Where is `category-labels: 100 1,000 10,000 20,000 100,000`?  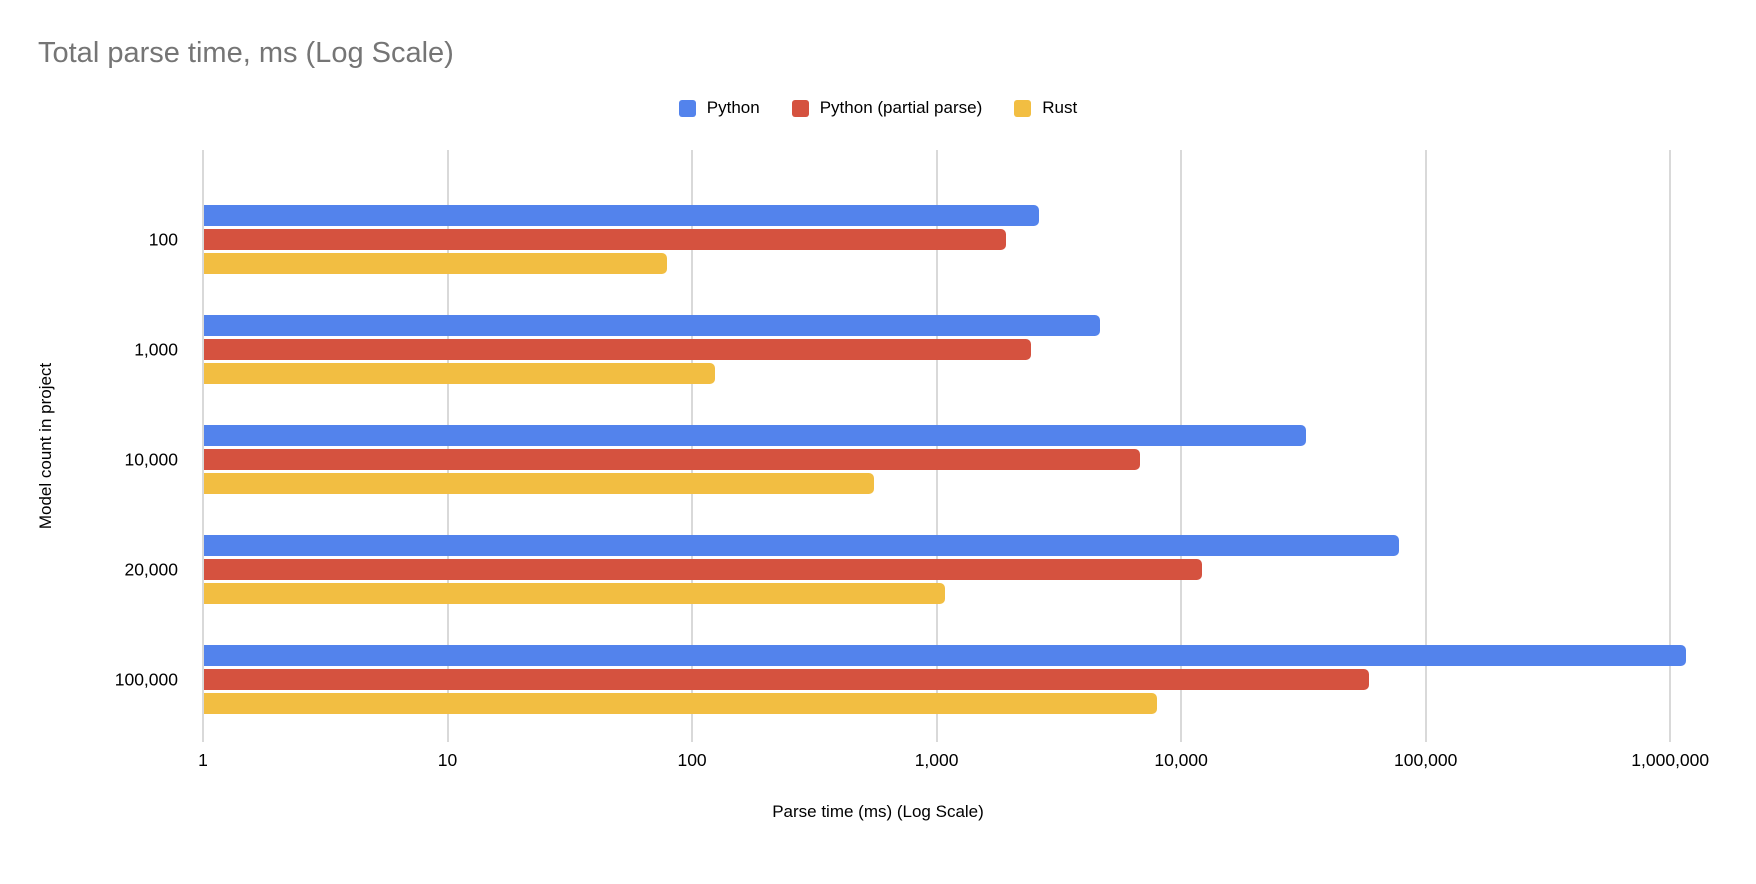
category-labels: 100 1,000 10,000 20,000 100,000 is located at coordinates (96, 442).